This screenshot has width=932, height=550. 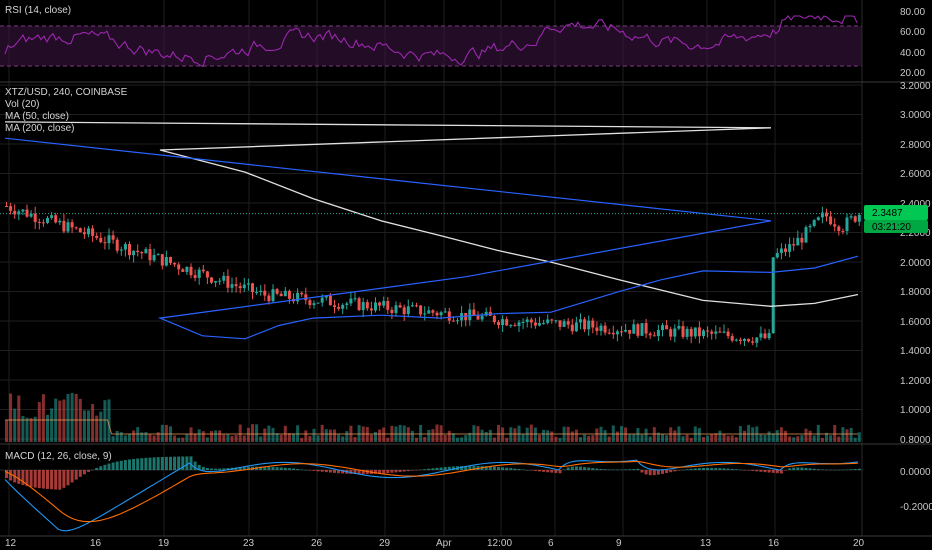 I want to click on macd-panel, so click(x=431, y=494).